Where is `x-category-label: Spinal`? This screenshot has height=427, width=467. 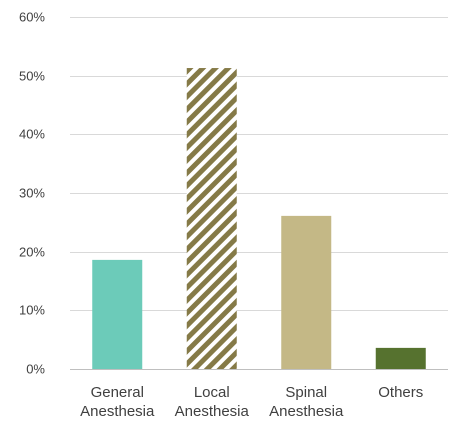
x-category-label: Spinal is located at coordinates (306, 392).